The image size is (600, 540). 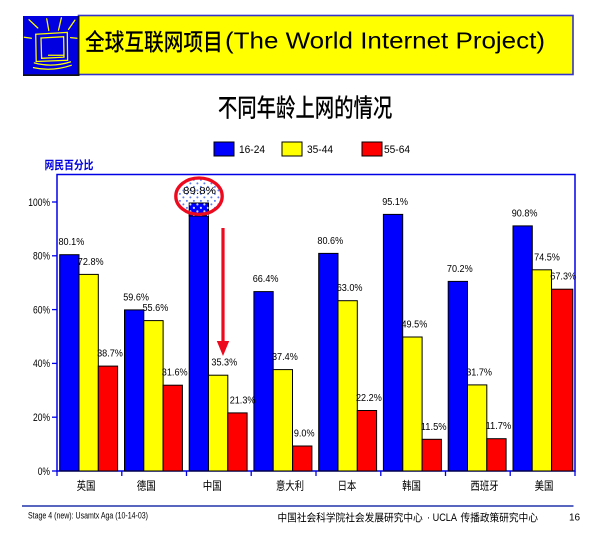 What do you see at coordinates (266, 279) in the screenshot?
I see `svg-text: 66.4%` at bounding box center [266, 279].